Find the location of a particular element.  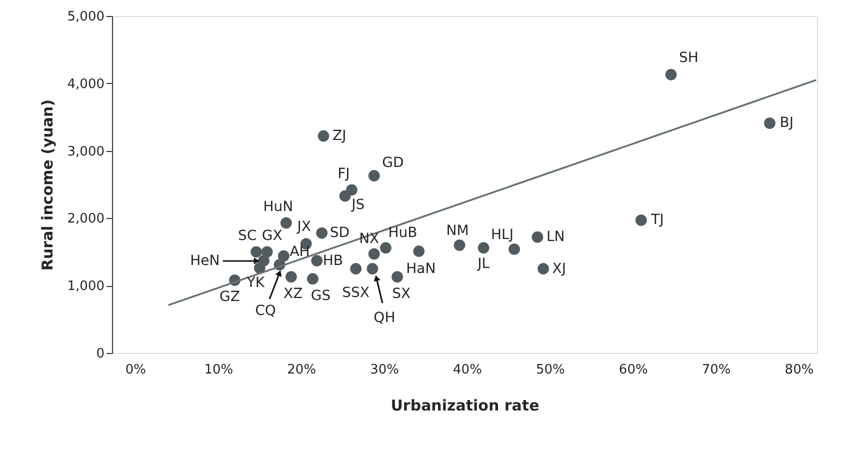

annotation: JS is located at coordinates (357, 205).